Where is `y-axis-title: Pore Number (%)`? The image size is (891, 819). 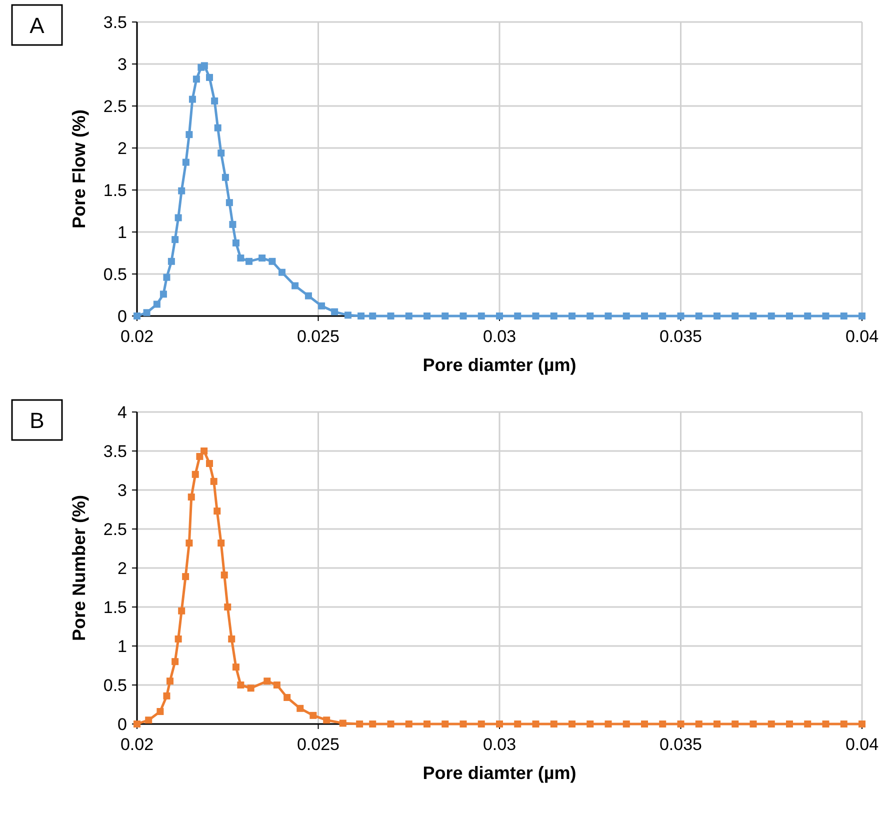
y-axis-title: Pore Number (%) is located at coordinates (79, 568).